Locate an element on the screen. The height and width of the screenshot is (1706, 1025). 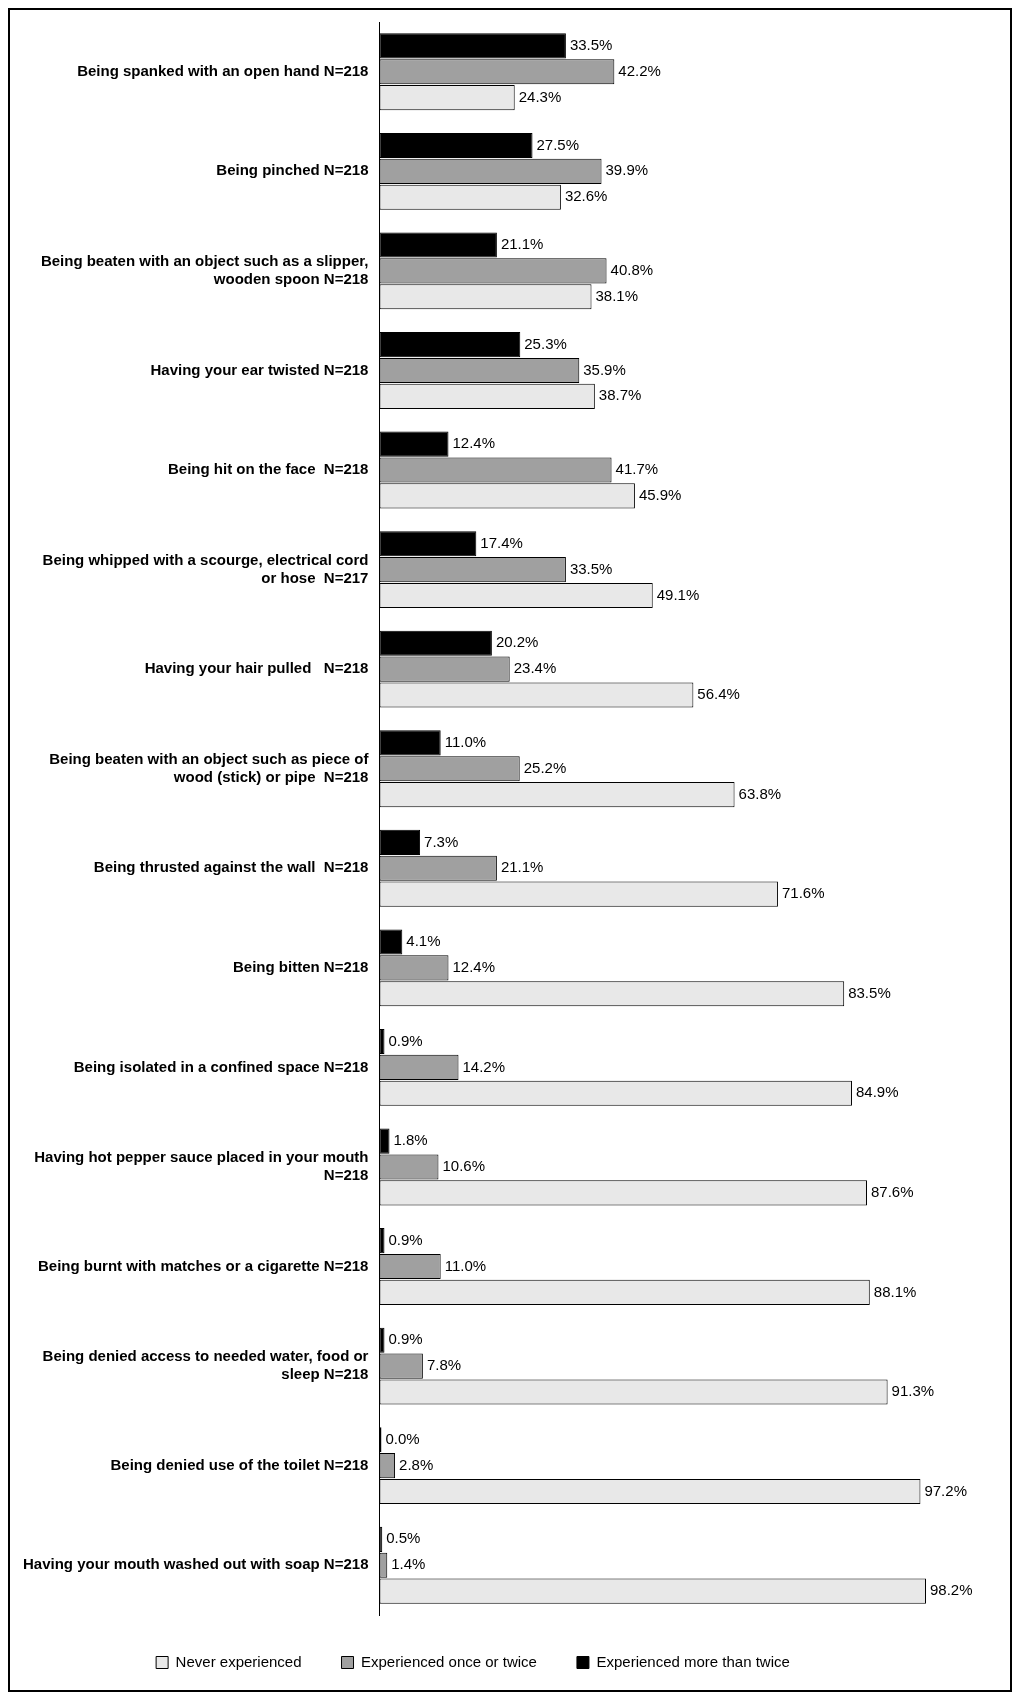
data-label: 2.8% is located at coordinates (416, 1464).